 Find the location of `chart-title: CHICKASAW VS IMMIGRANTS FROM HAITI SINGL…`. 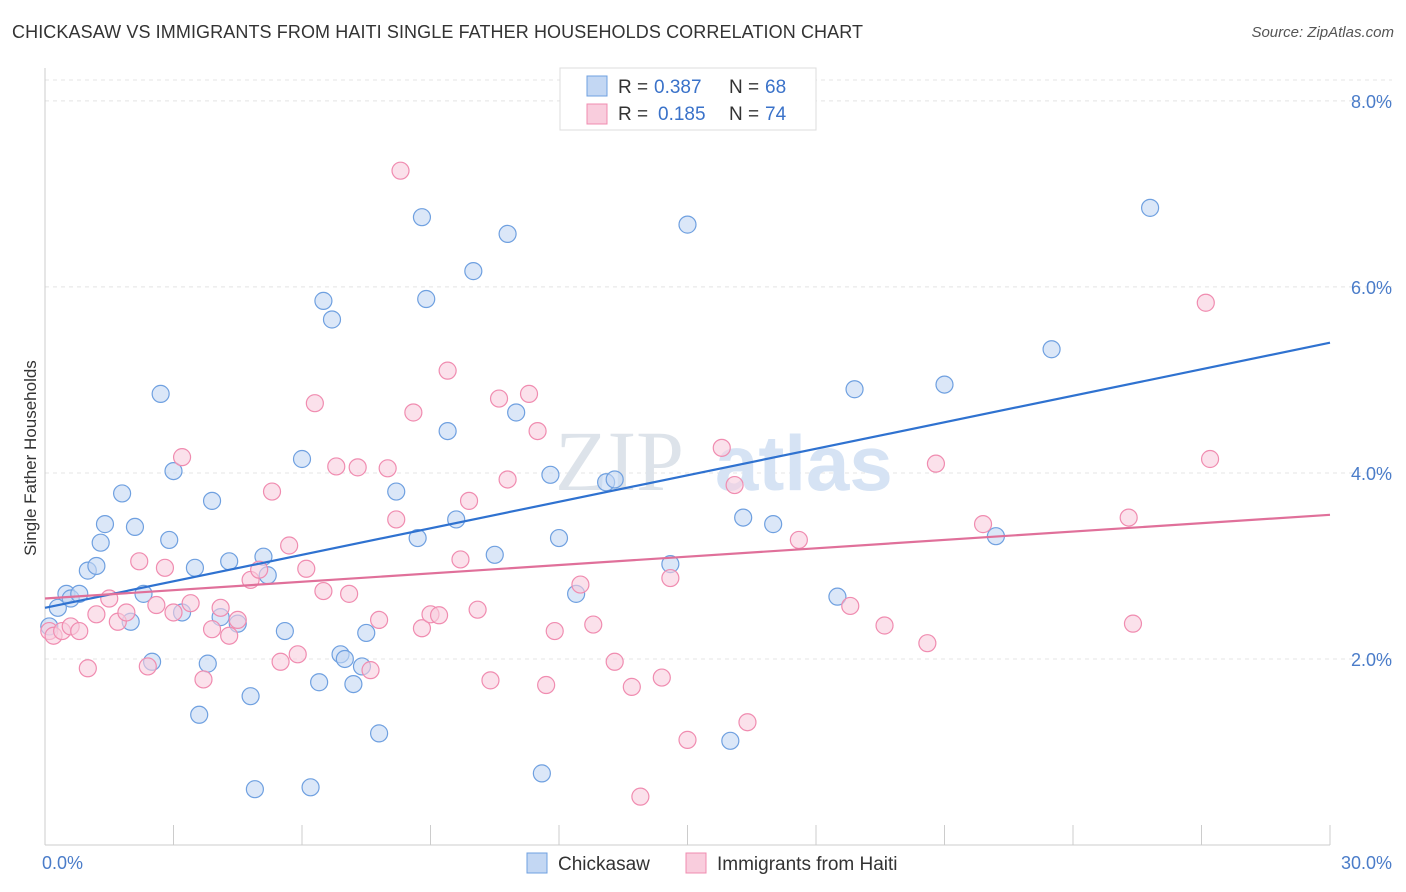

chart-title: CHICKASAW VS IMMIGRANTS FROM HAITI SINGL… is located at coordinates (438, 32).